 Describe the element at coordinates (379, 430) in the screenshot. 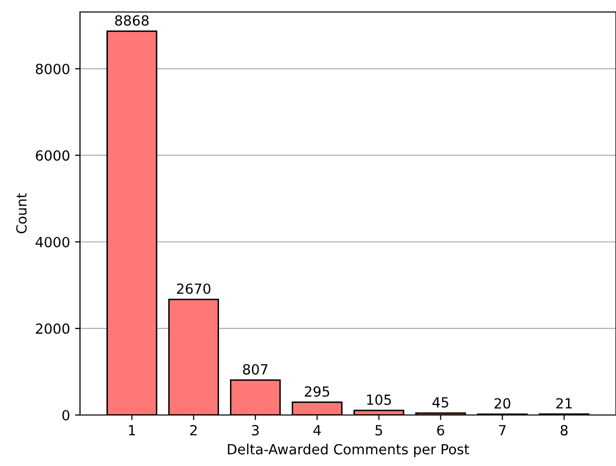

I see `x-tick-label: 5` at that location.